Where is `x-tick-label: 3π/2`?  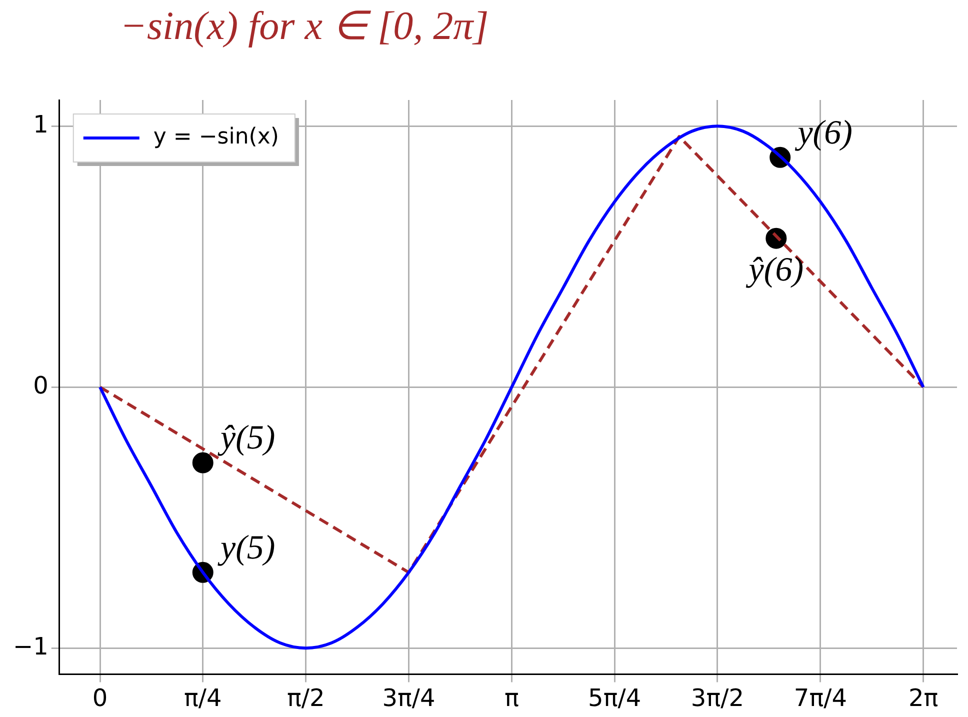
x-tick-label: 3π/2 is located at coordinates (717, 698).